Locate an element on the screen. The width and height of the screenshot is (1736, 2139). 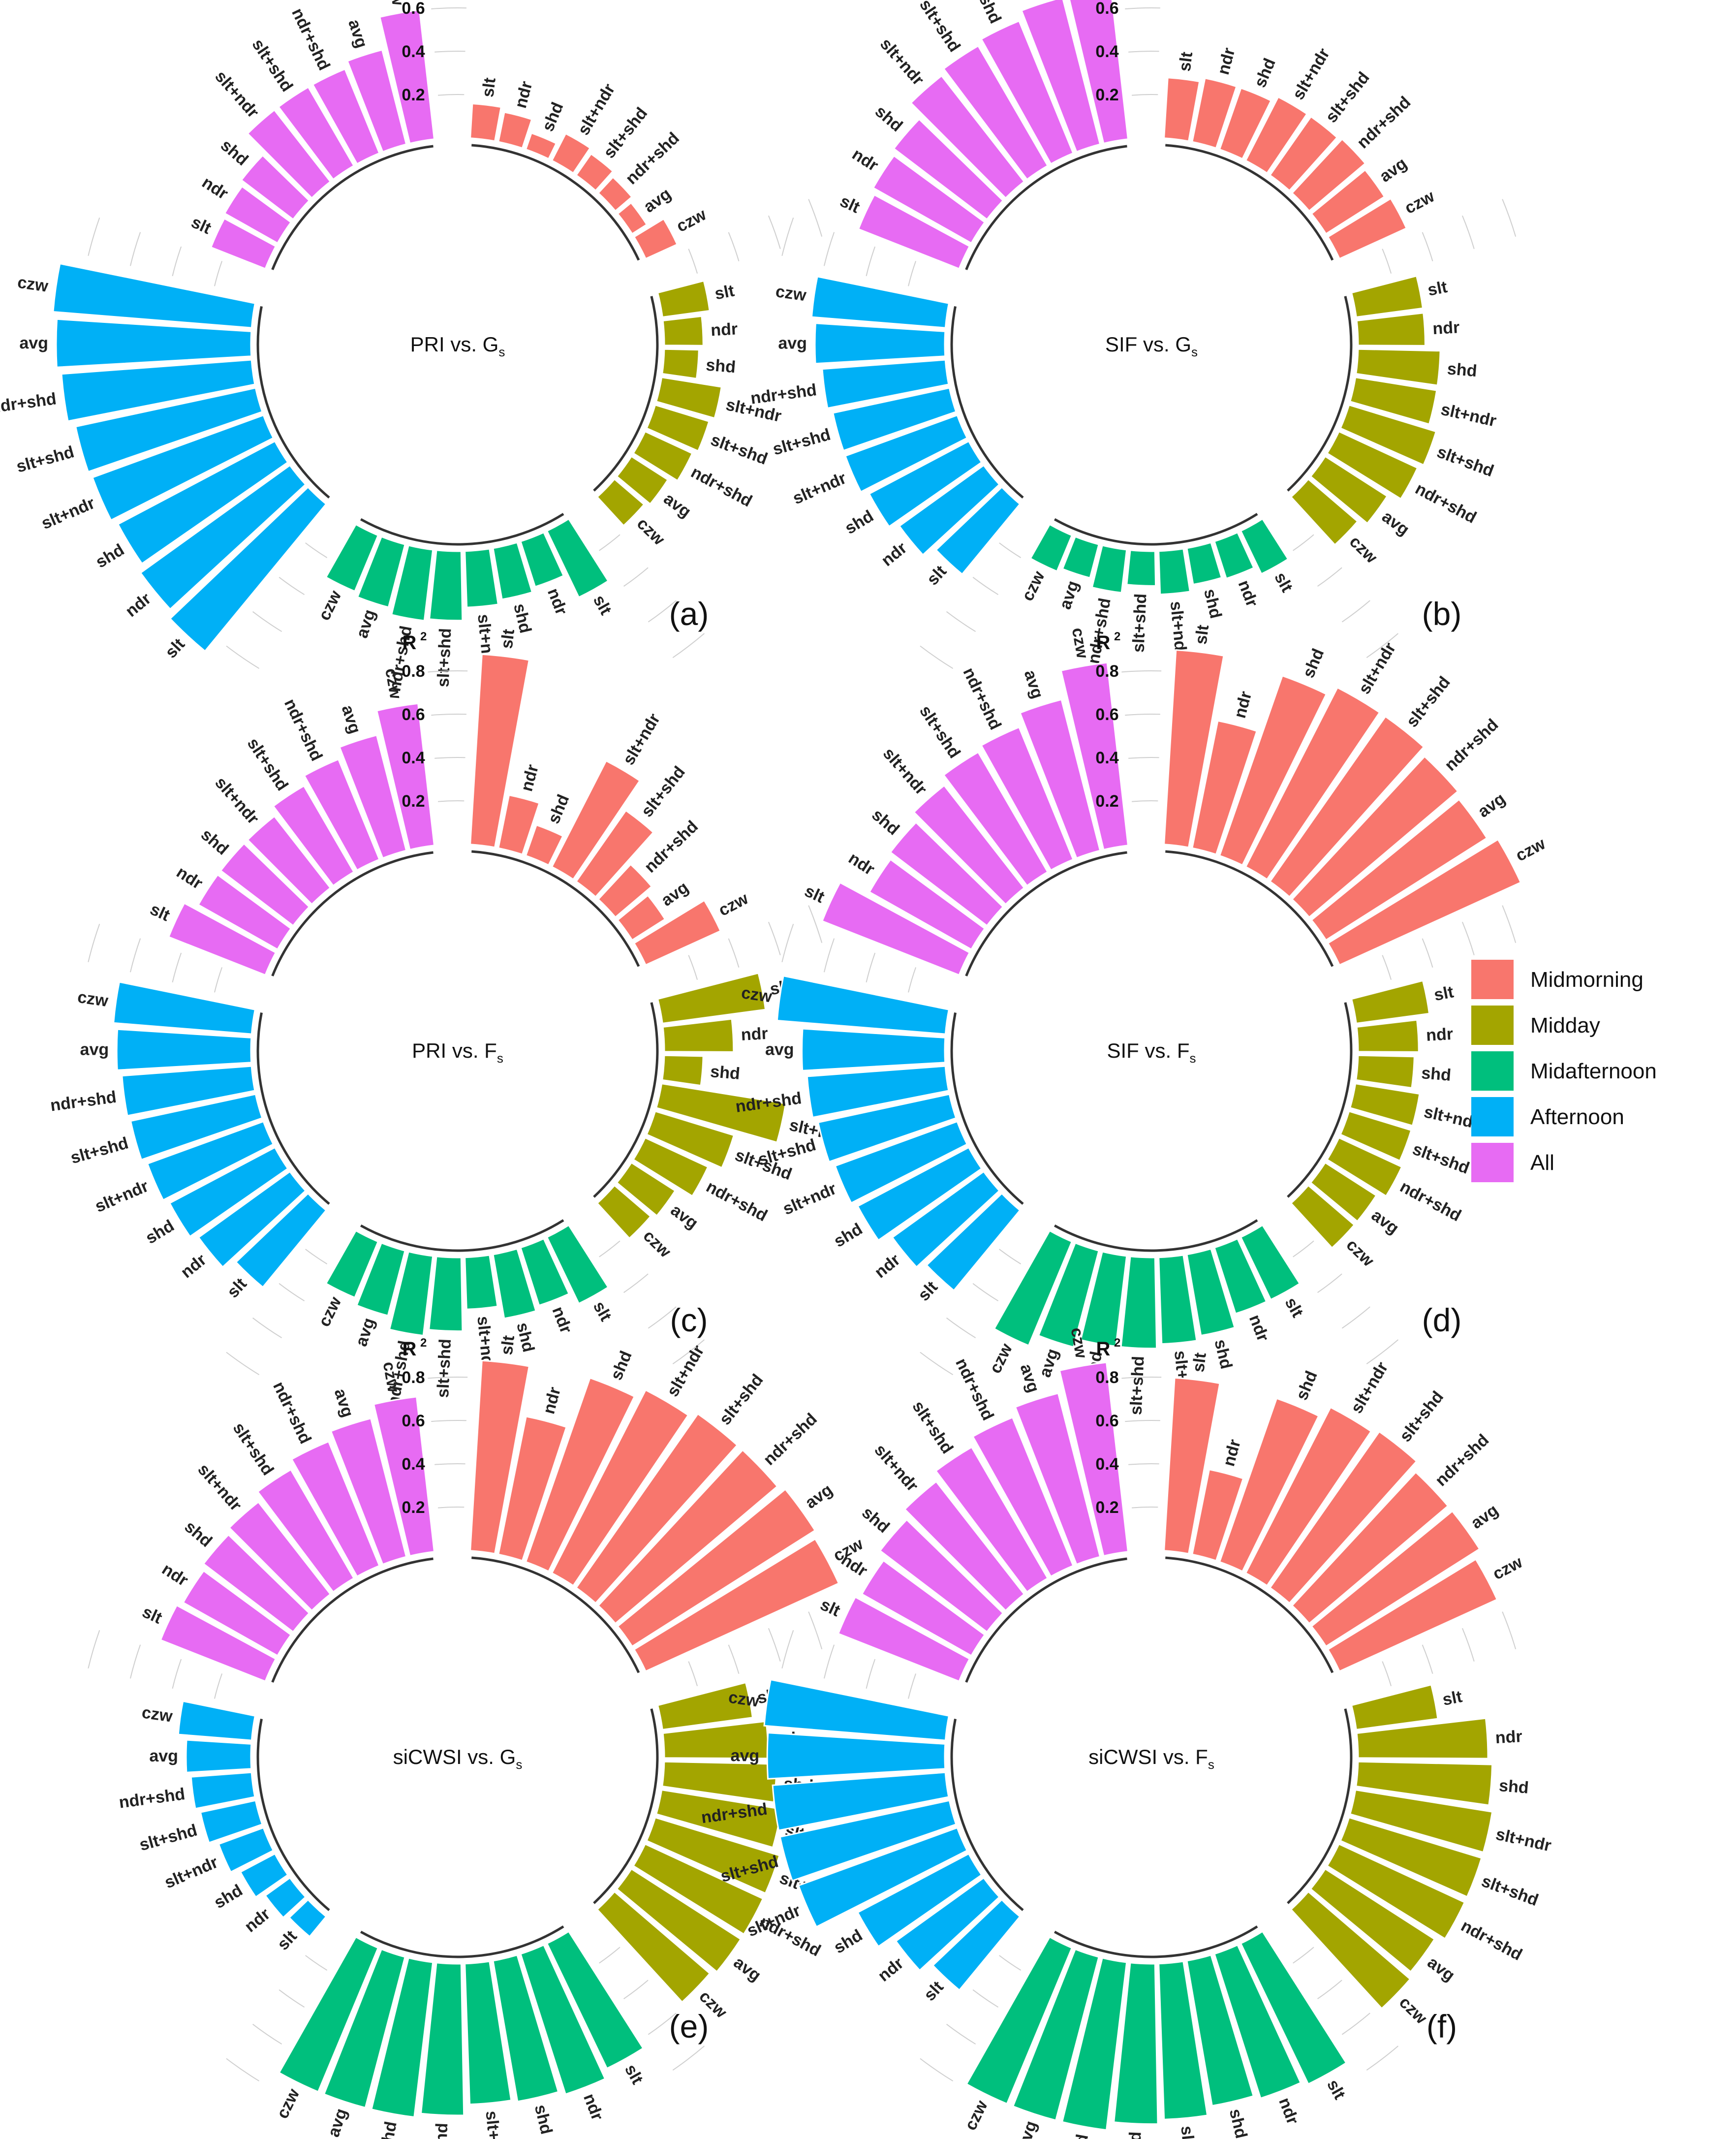
bar-midday-czw is located at coordinates (653, 1946).